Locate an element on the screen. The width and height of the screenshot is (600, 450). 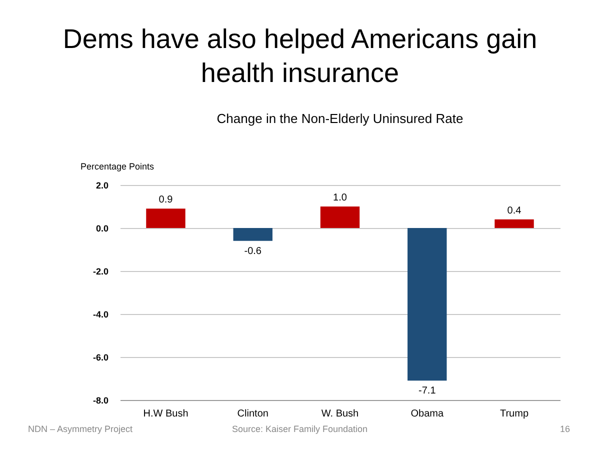
x-tick-label: W. Bush is located at coordinates (340, 414).